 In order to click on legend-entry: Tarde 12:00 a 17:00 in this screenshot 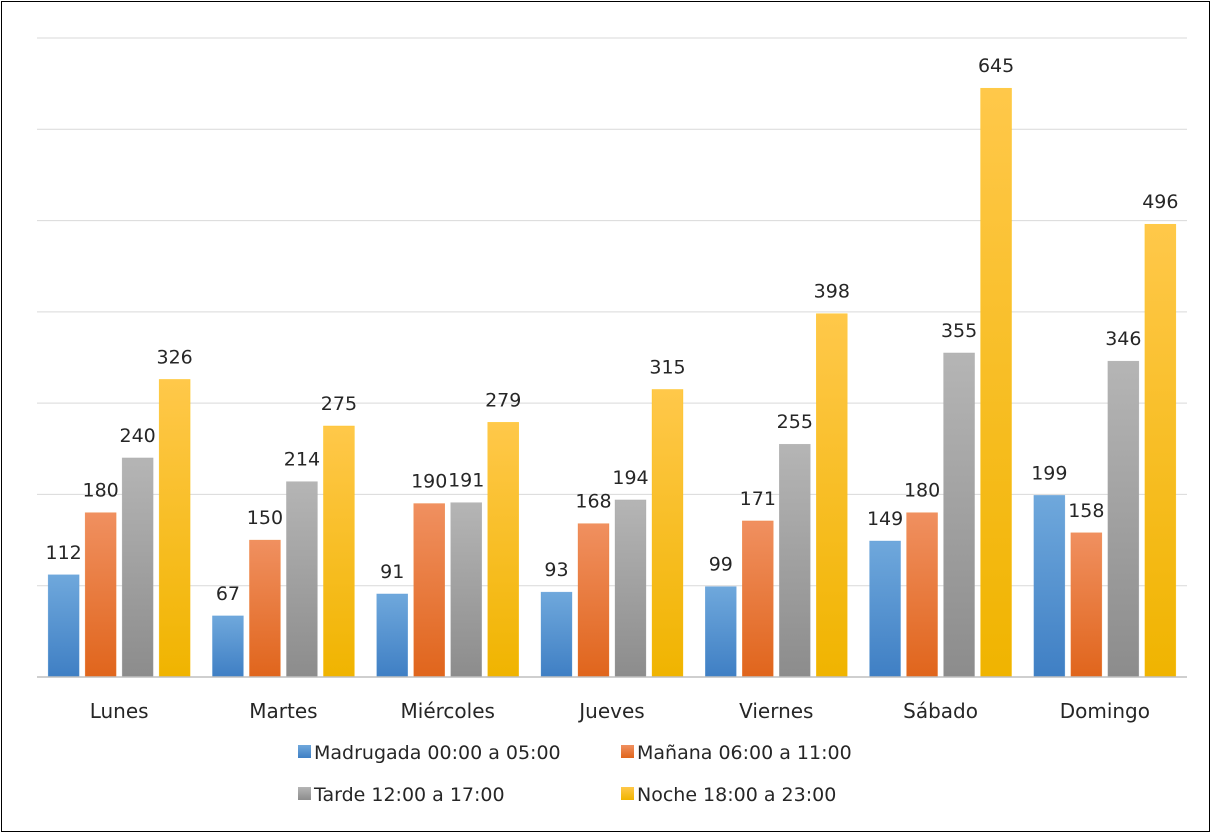, I will do `click(409, 795)`.